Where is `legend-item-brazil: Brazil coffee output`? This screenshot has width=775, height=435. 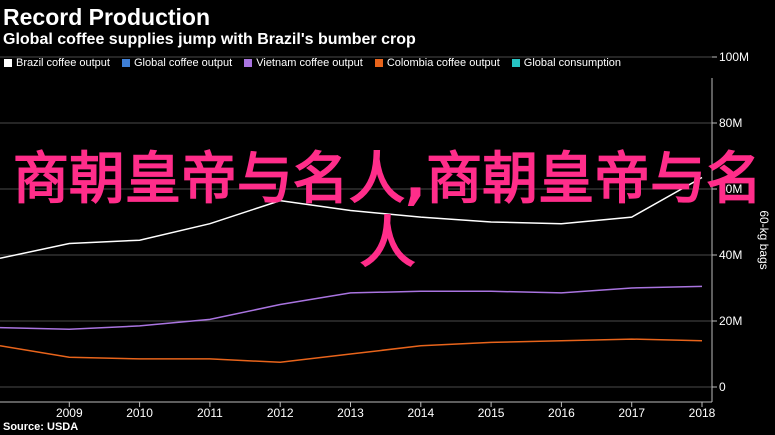
legend-item-brazil: Brazil coffee output is located at coordinates (57, 63).